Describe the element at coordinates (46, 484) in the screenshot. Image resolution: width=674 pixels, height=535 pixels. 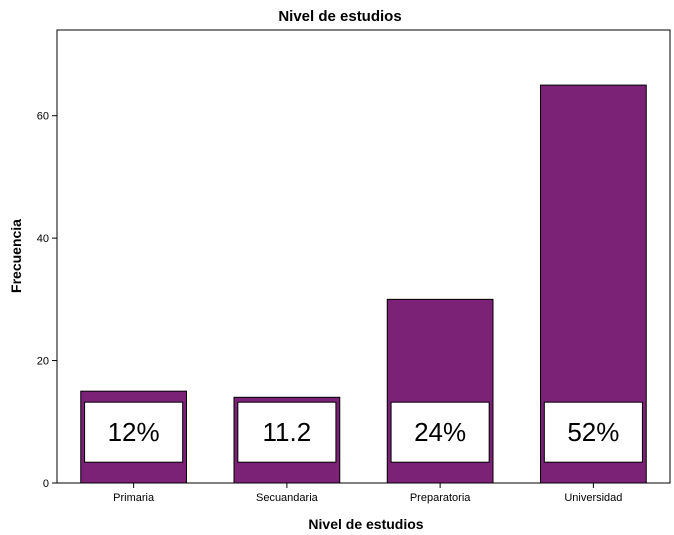
I see `y-tick-label: 0` at that location.